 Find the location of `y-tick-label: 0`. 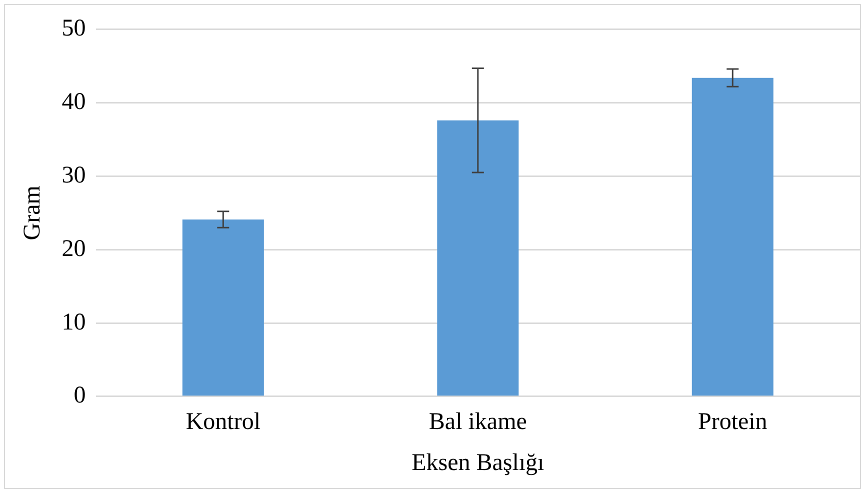

y-tick-label: 0 is located at coordinates (80, 395).